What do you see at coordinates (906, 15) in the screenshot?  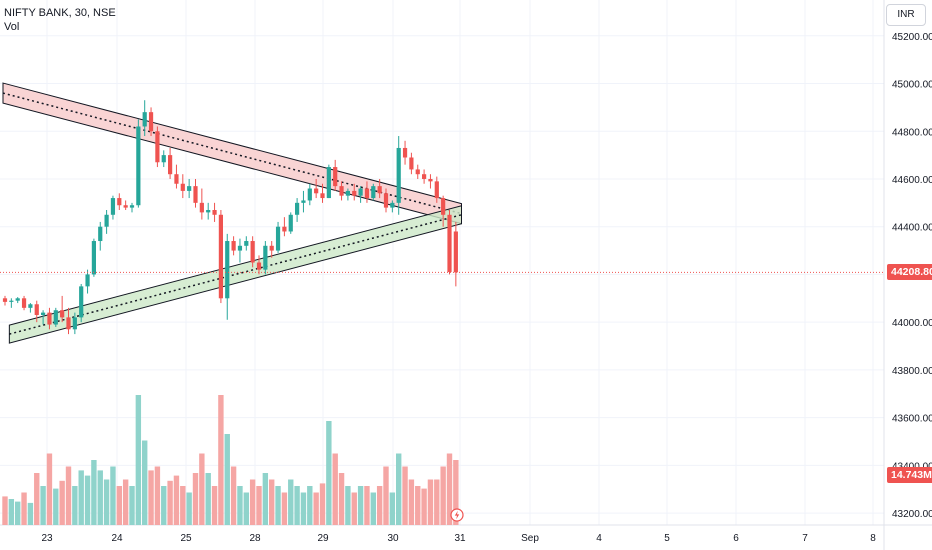 I see `currency-selector: INR` at bounding box center [906, 15].